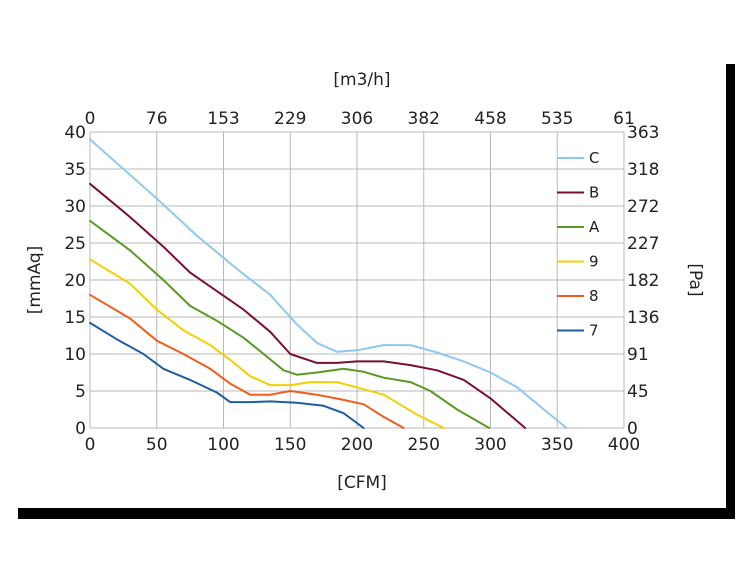 This screenshot has height=570, width=740. Describe the element at coordinates (75, 355) in the screenshot. I see `y-tick-label: 10` at that location.